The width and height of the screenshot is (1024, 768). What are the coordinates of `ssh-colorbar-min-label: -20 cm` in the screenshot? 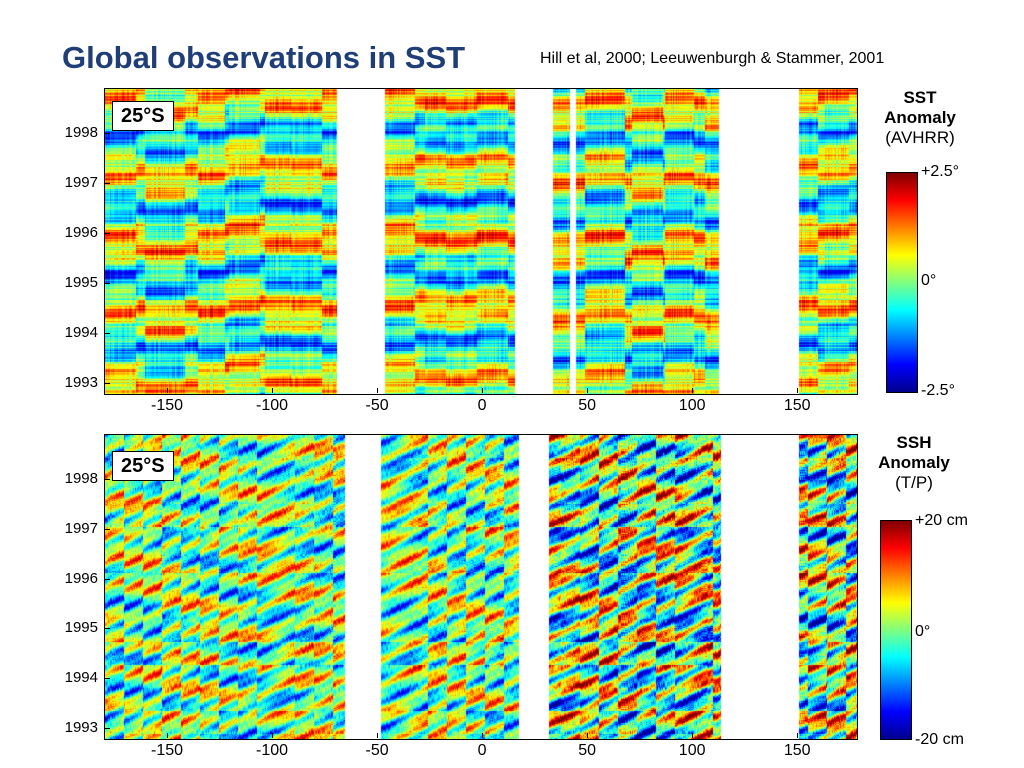 It's located at (939, 739).